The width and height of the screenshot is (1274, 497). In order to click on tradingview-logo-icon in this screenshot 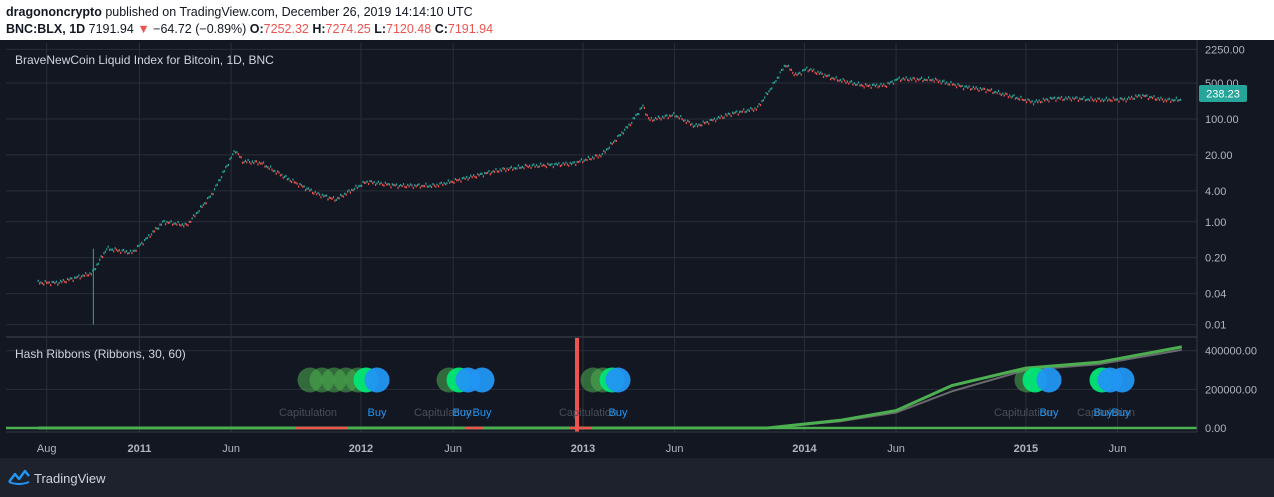, I will do `click(19, 477)`.